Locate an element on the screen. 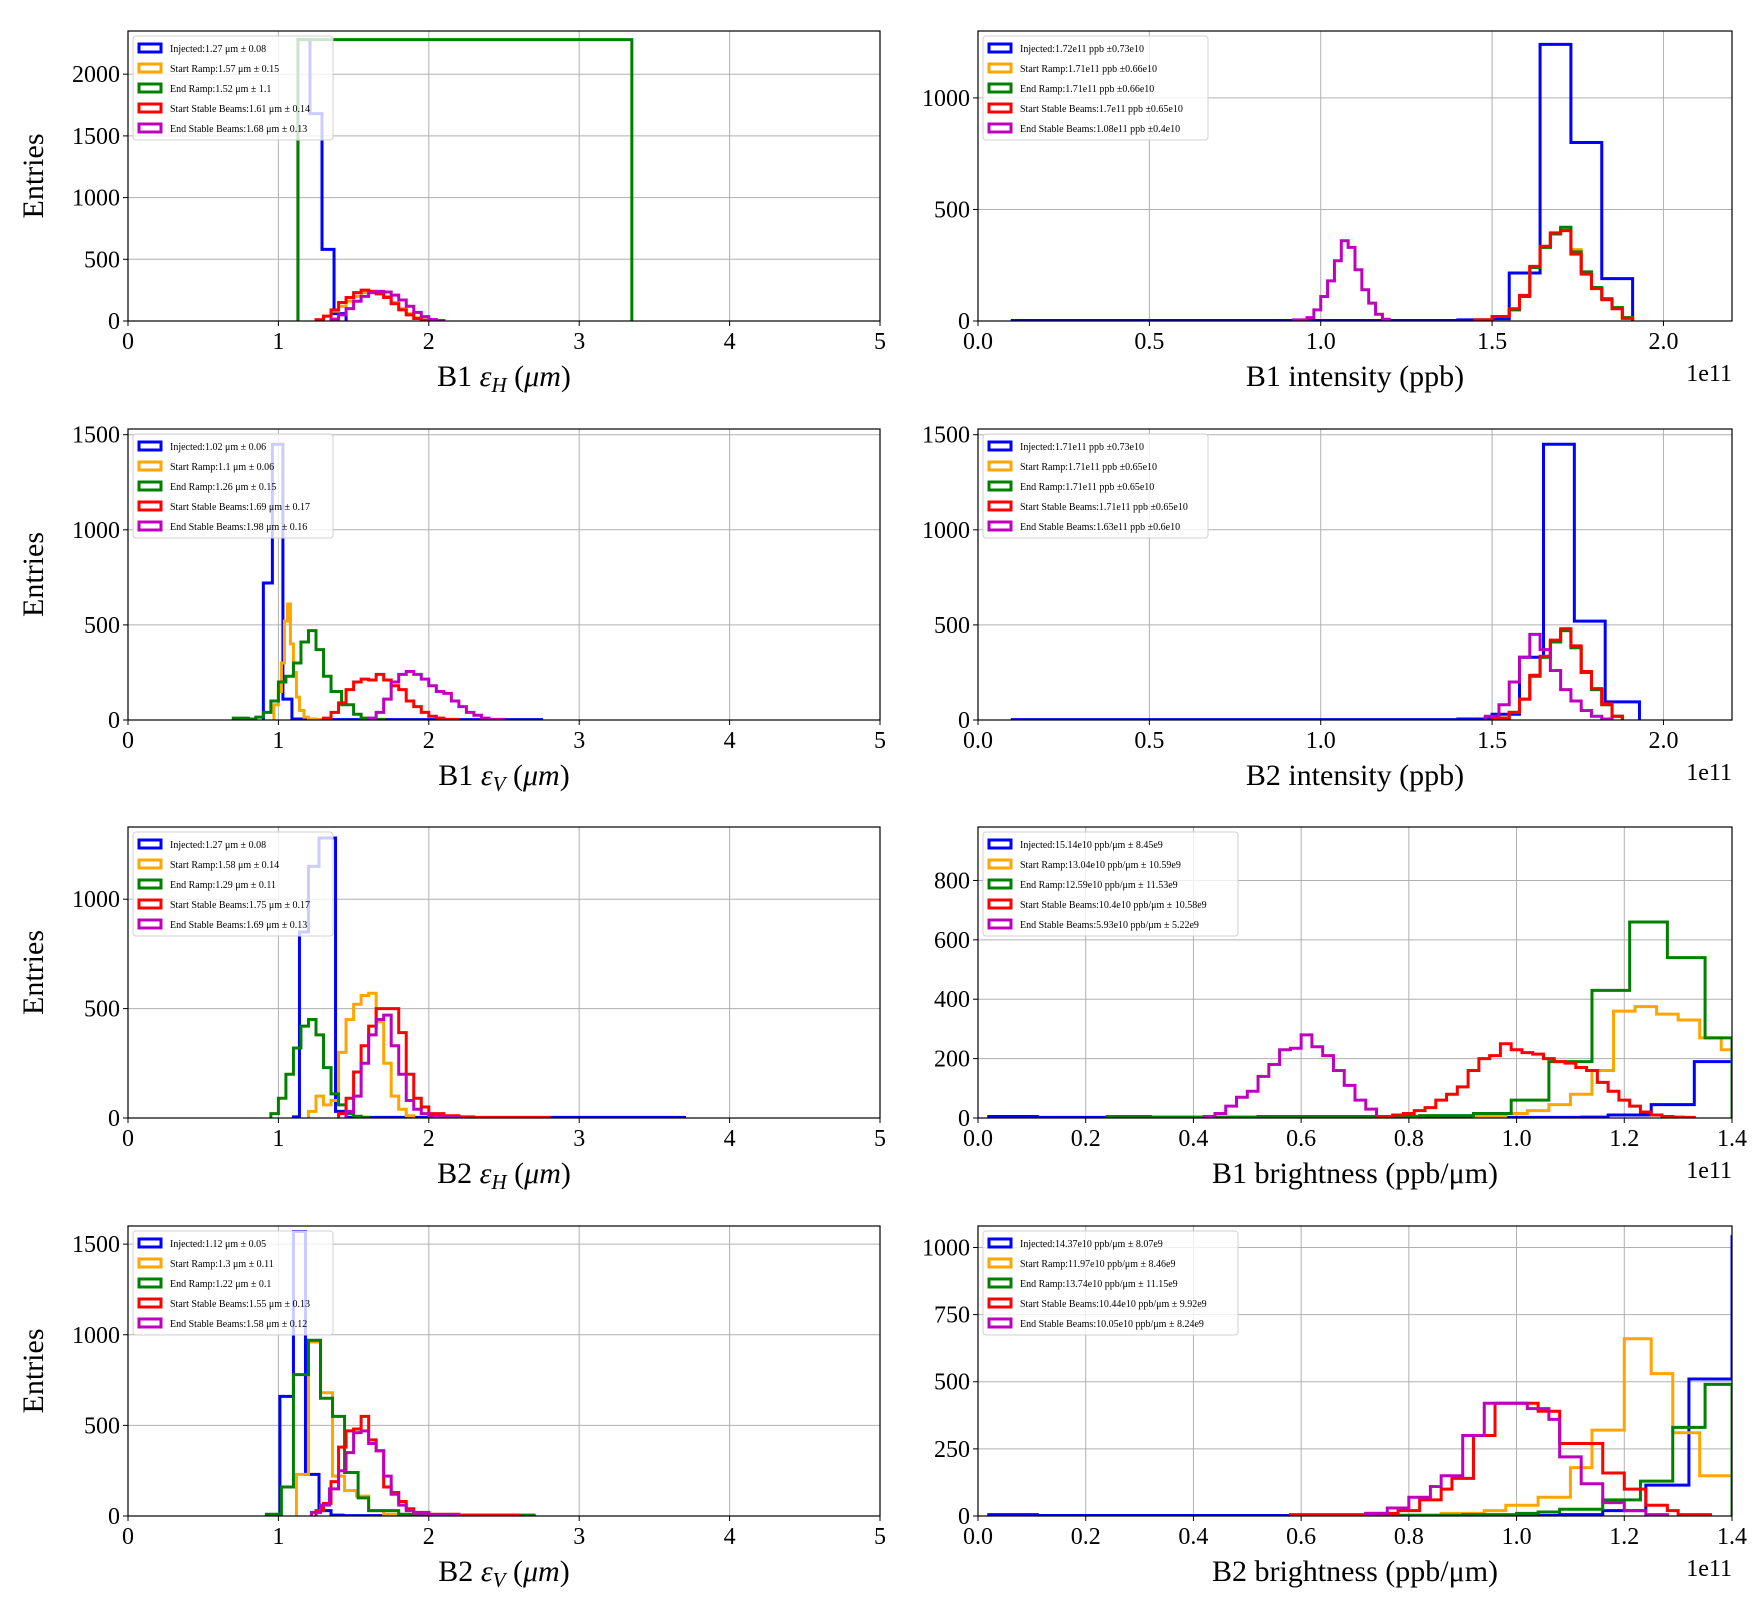 This screenshot has width=1760, height=1600. x-tick-label: 3 is located at coordinates (579, 342).